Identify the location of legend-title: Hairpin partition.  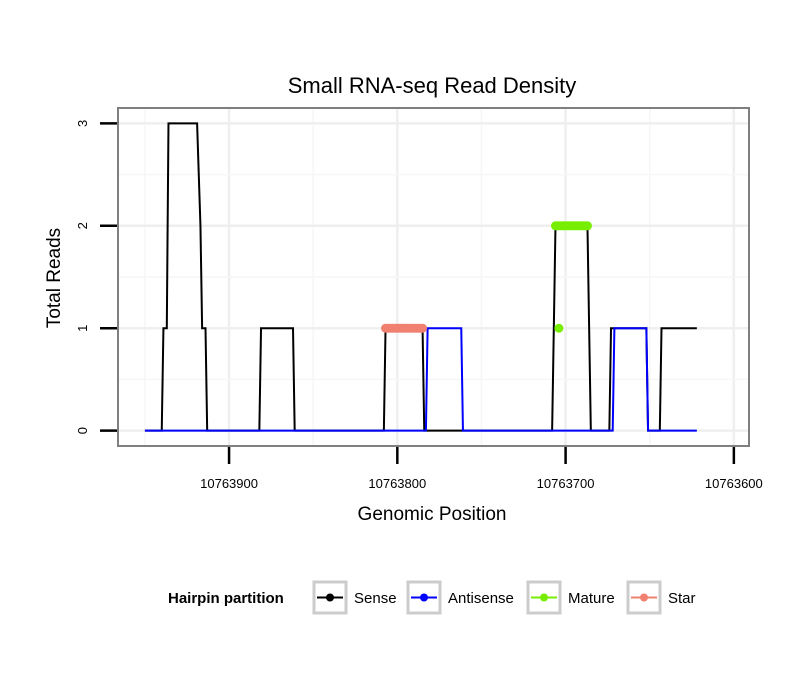
(226, 598).